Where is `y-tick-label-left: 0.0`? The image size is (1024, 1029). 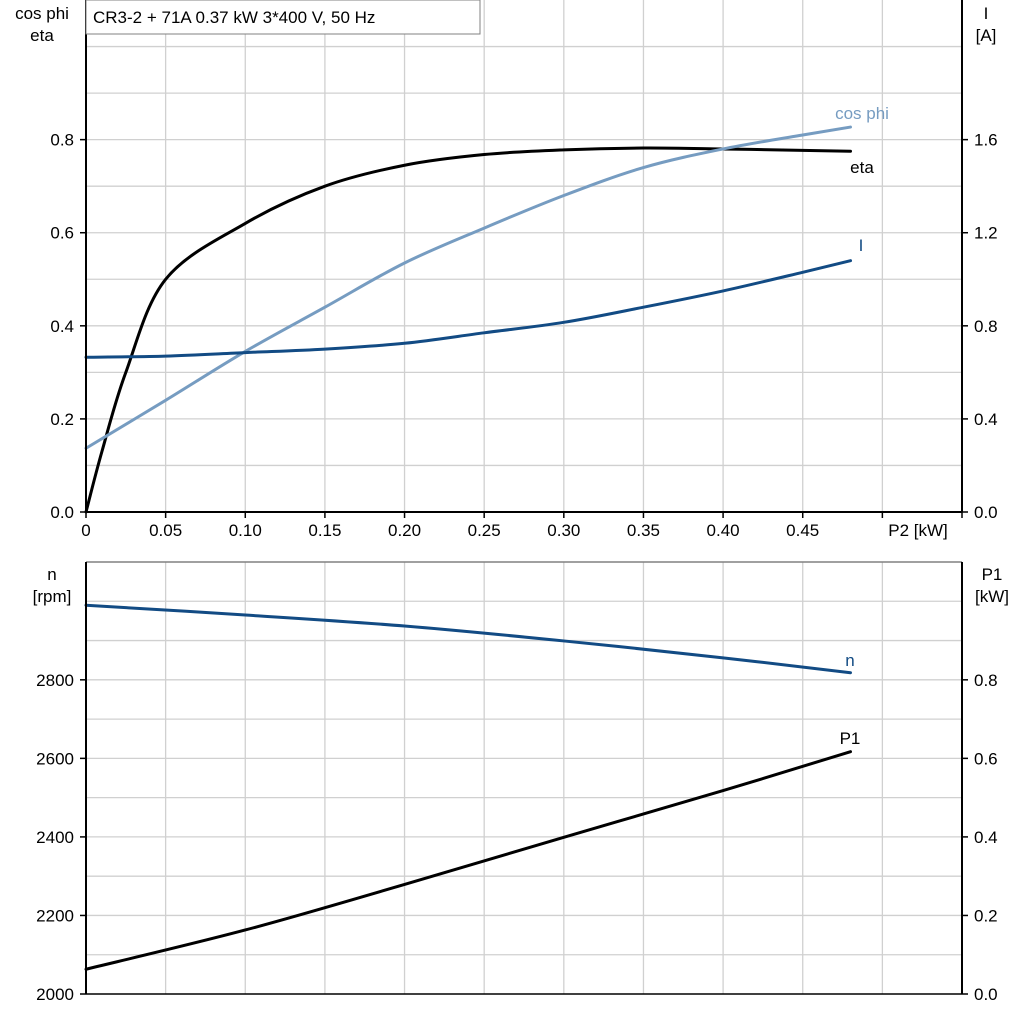 y-tick-label-left: 0.0 is located at coordinates (62, 512).